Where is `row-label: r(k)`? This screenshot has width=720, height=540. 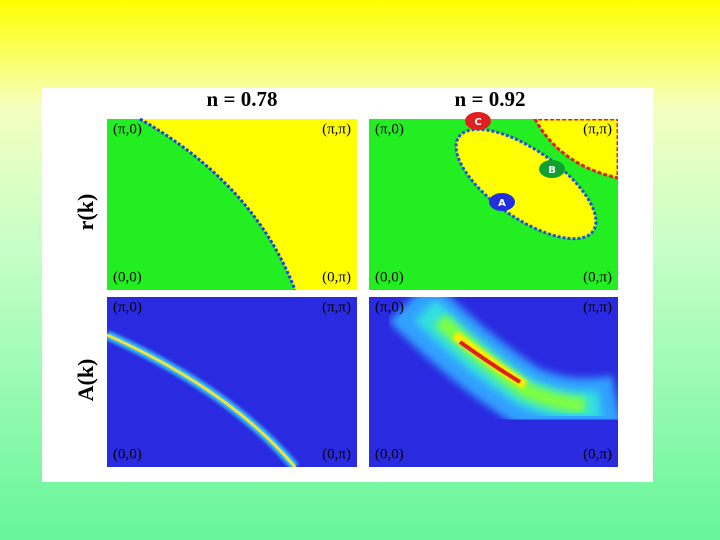 row-label: r(k) is located at coordinates (85, 212).